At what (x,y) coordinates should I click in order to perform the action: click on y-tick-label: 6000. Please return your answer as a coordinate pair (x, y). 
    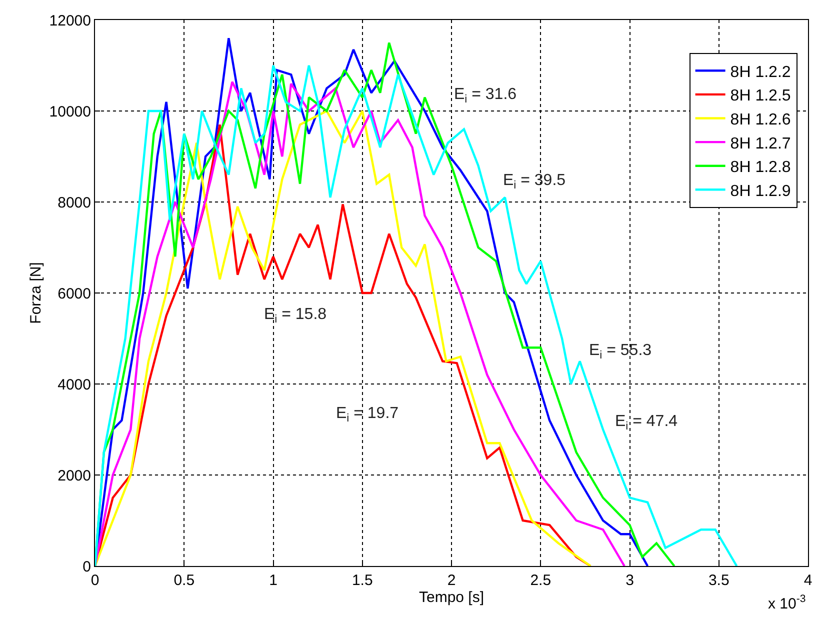
    Looking at the image, I should click on (74, 293).